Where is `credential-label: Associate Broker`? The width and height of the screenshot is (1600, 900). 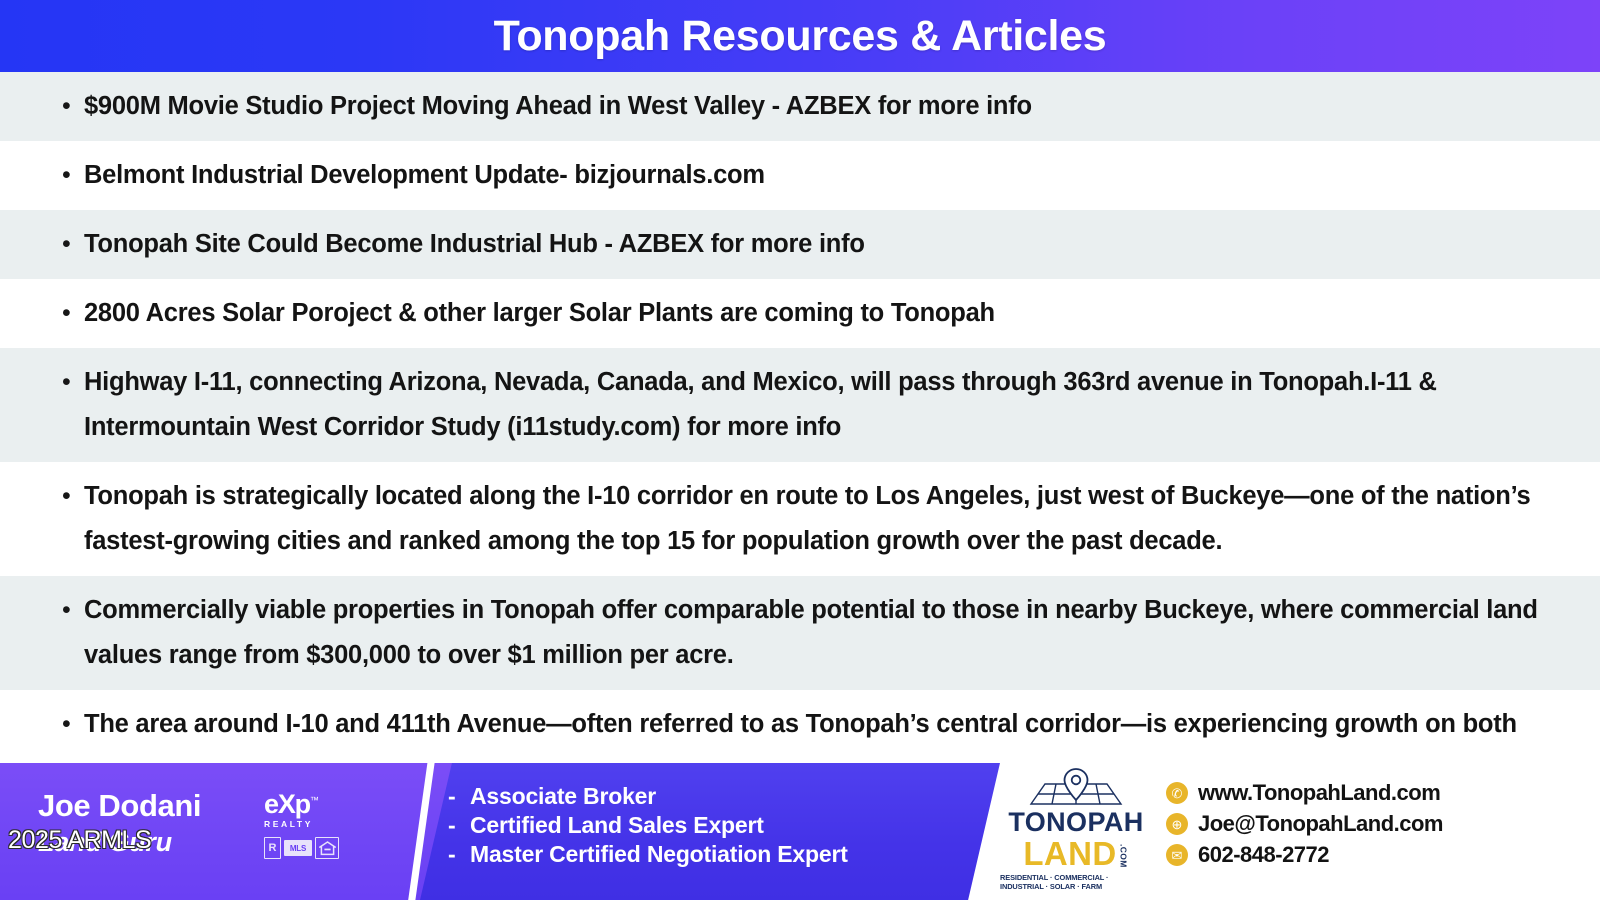 credential-label: Associate Broker is located at coordinates (563, 796).